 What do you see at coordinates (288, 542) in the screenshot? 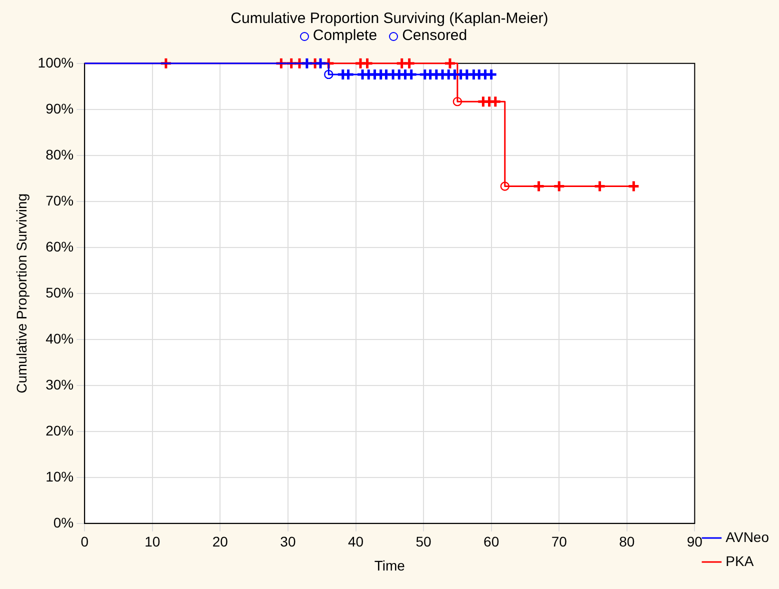
I see `x-tick-label: 30` at bounding box center [288, 542].